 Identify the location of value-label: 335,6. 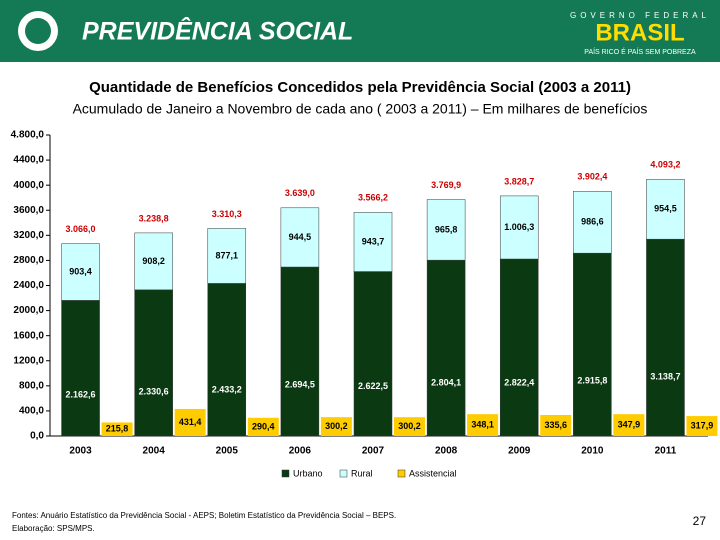
(555, 425).